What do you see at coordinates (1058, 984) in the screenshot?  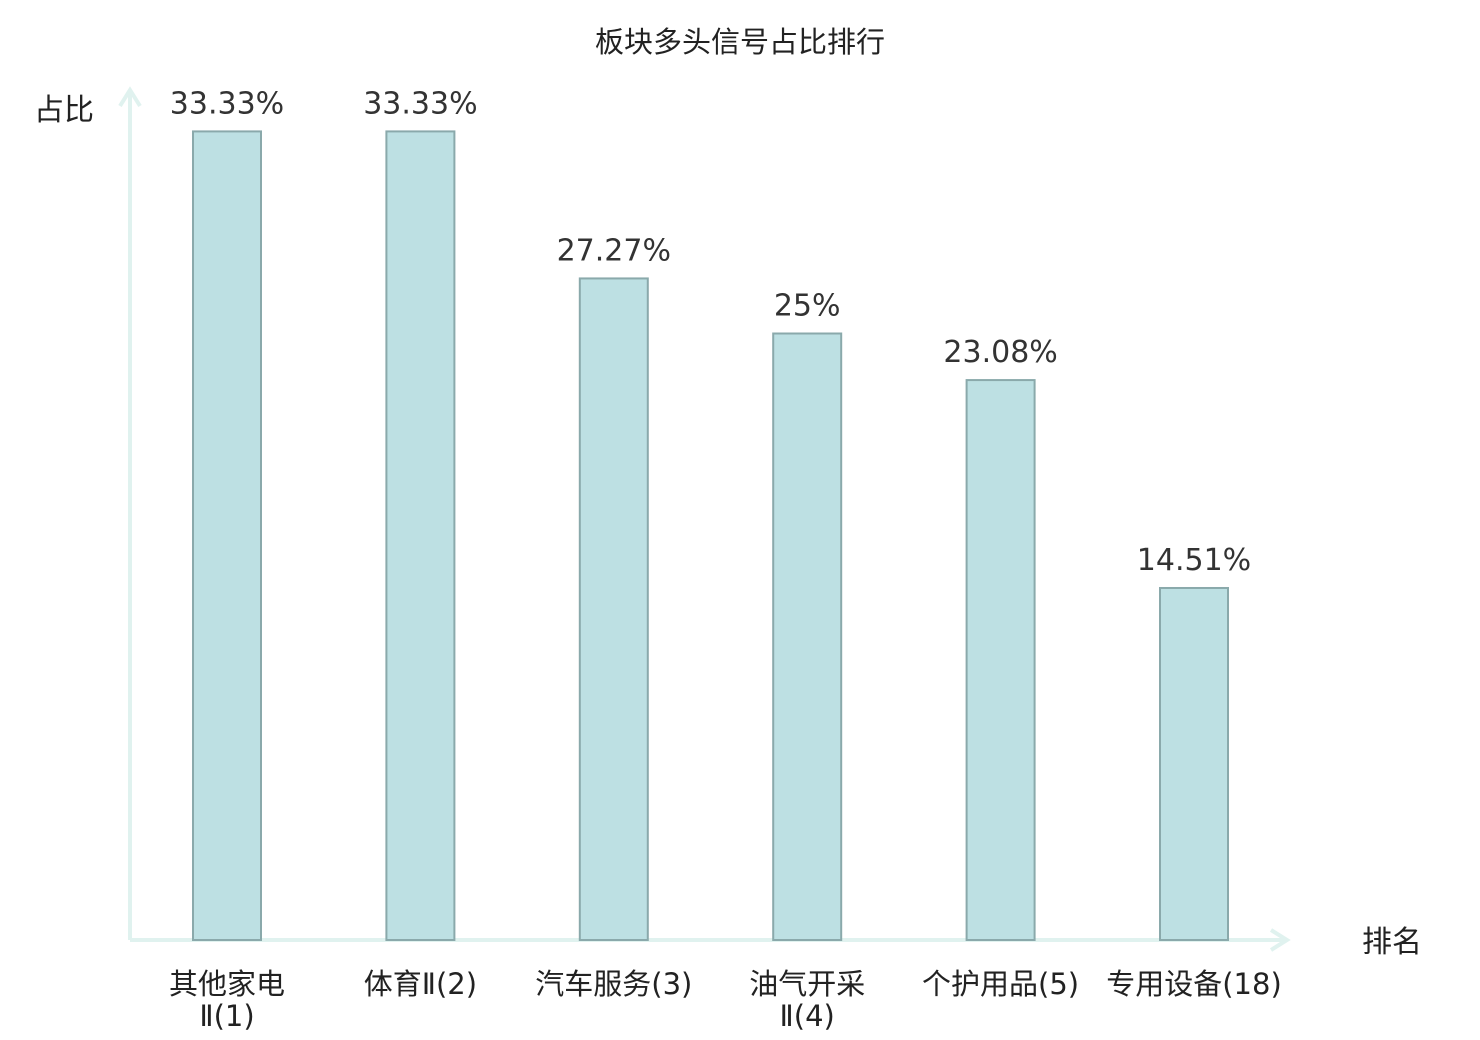 I see `category-rank: (5)` at bounding box center [1058, 984].